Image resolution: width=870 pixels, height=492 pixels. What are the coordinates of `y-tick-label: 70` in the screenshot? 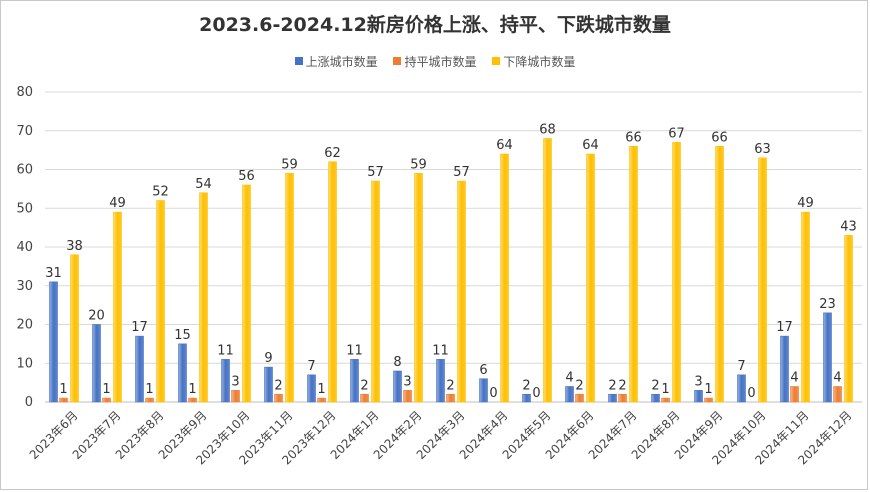 It's located at (24, 131).